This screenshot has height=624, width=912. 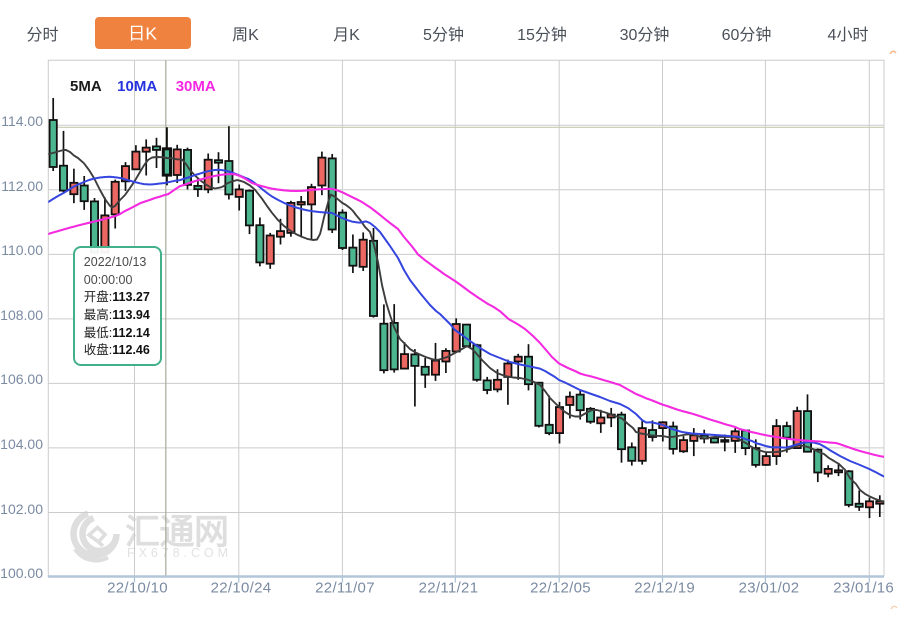 I want to click on svg-text: FX678.COM, so click(x=177, y=553).